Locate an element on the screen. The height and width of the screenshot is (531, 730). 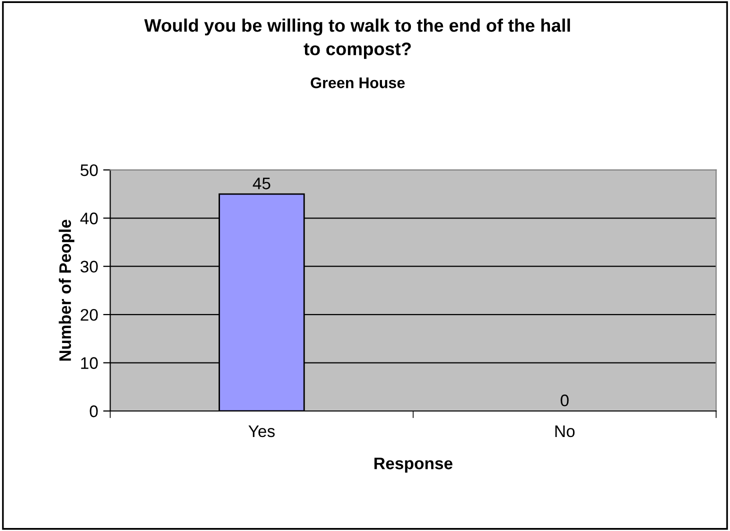
data-label: 0 is located at coordinates (564, 400).